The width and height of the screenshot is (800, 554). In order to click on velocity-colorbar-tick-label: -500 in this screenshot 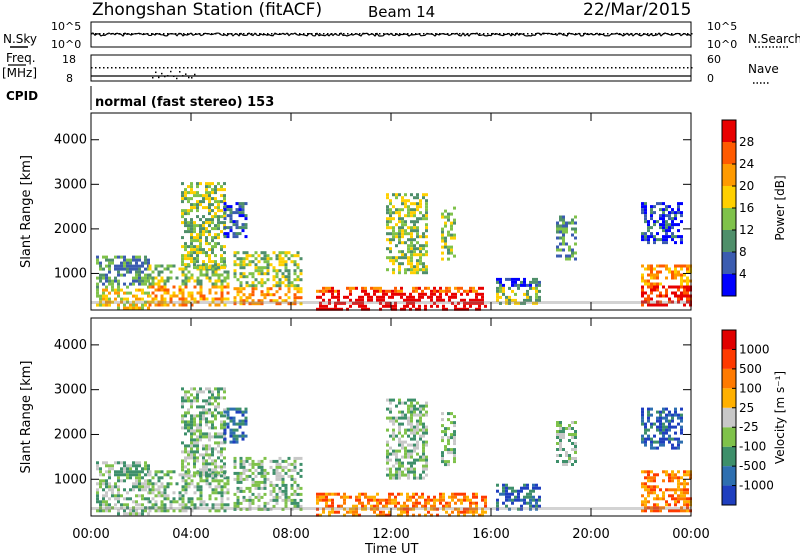, I will do `click(752, 466)`.